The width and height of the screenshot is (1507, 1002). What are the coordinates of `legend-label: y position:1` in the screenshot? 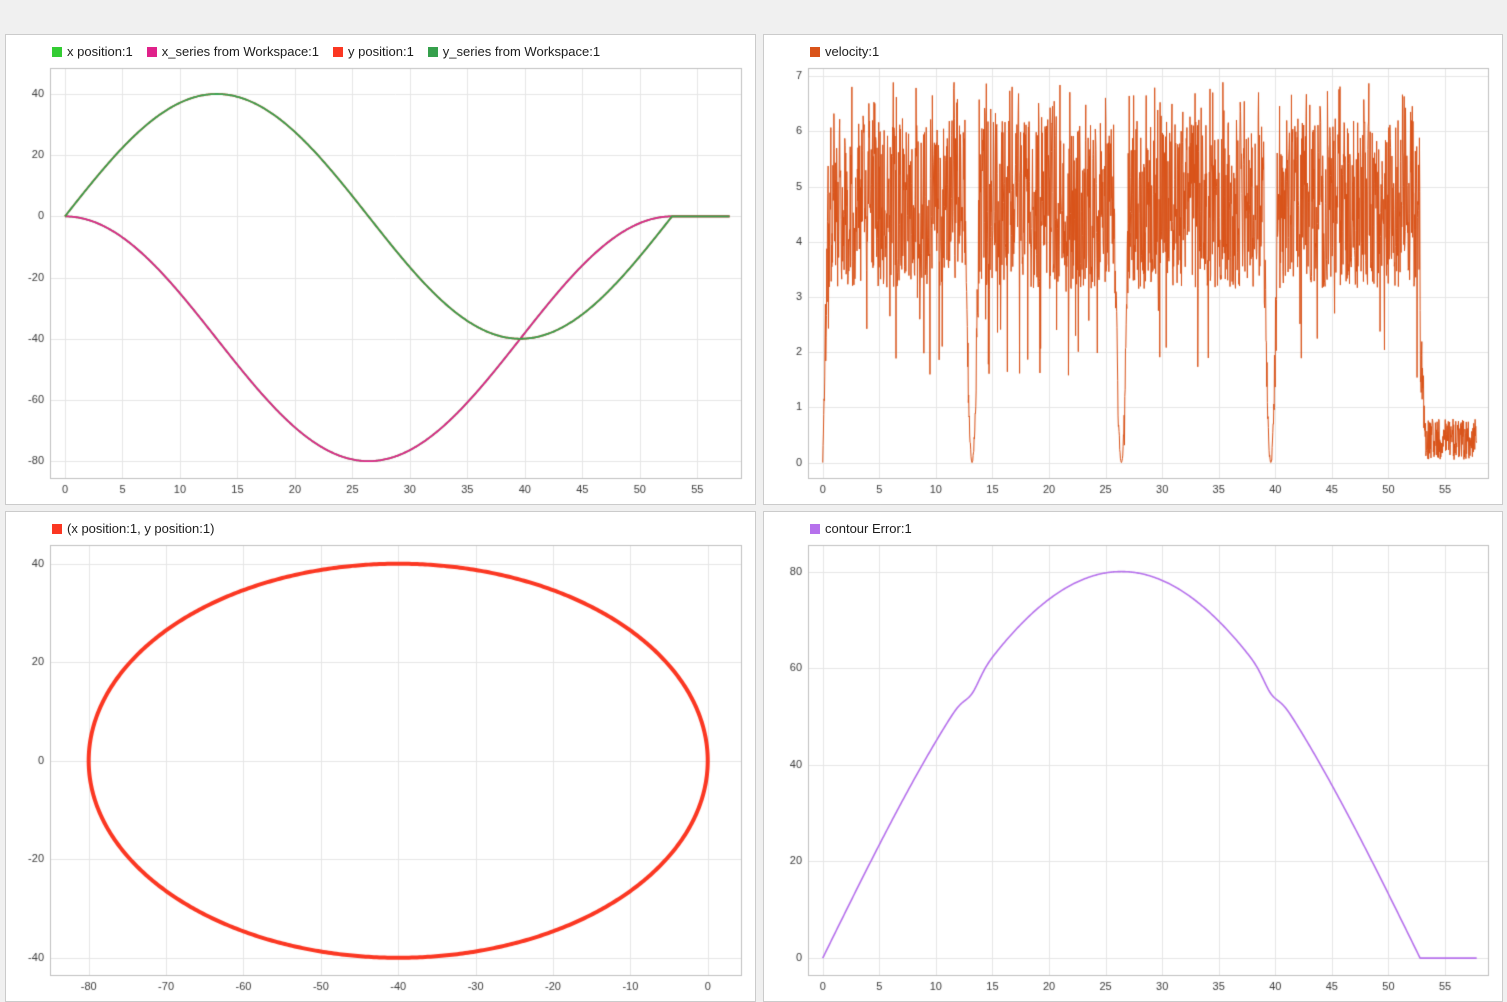 It's located at (381, 51).